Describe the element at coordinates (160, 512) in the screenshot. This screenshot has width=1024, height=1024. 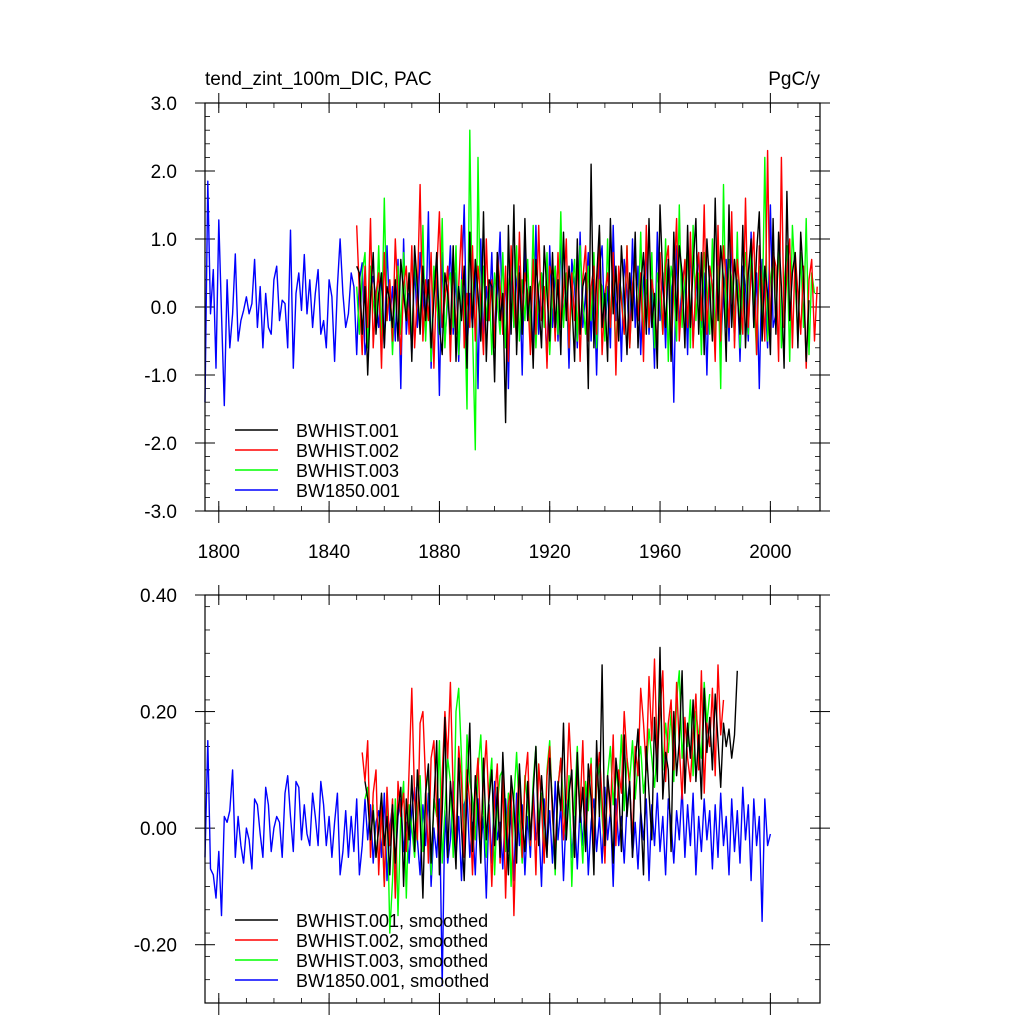
I see `y-tick-label: -3.0` at that location.